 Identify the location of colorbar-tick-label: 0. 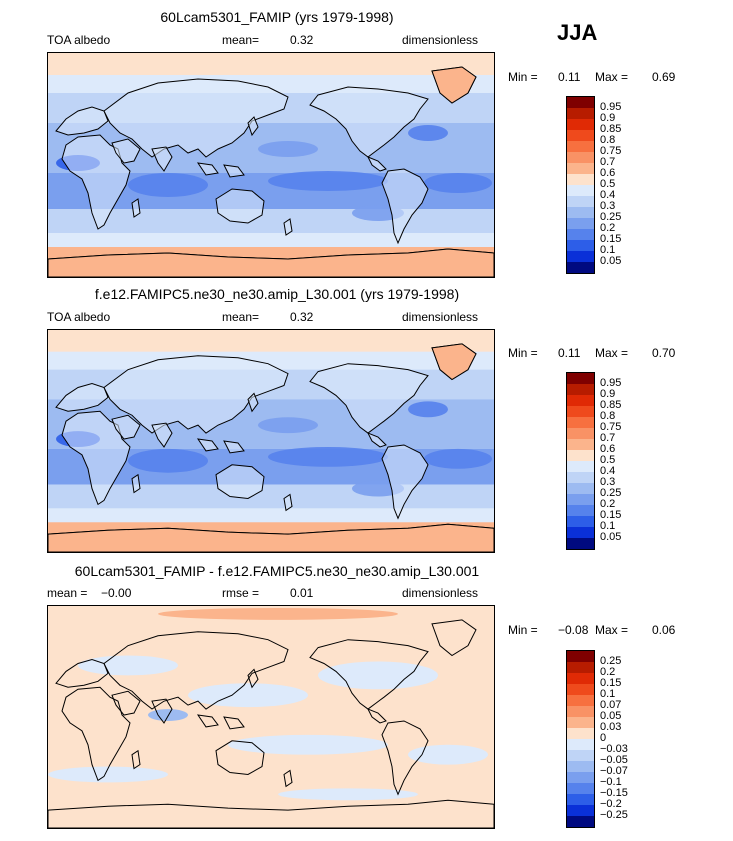
(603, 738).